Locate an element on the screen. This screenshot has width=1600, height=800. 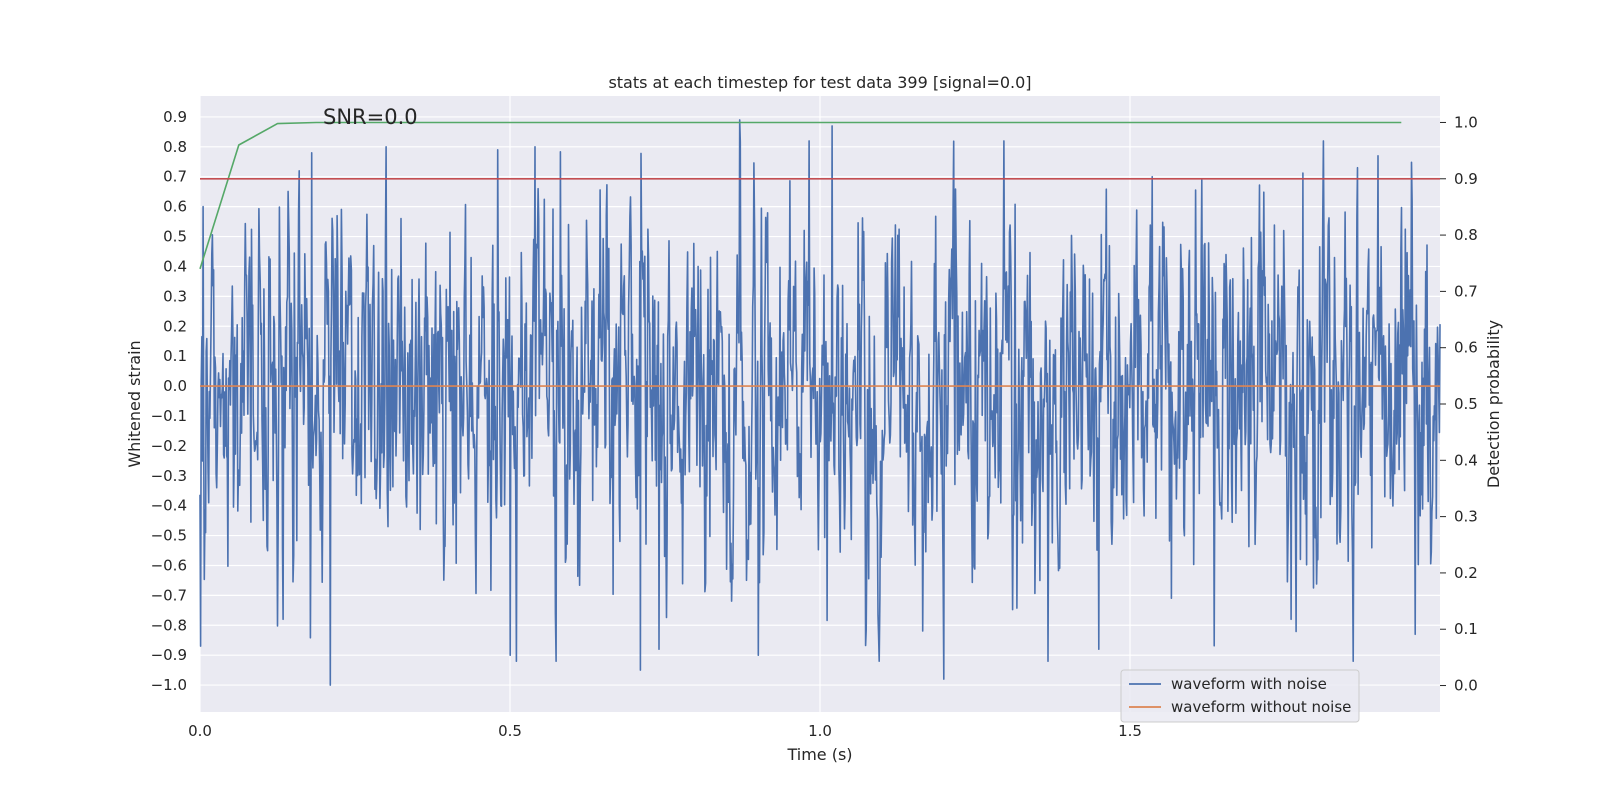
y2-tick-label: 0.1 is located at coordinates (1466, 629).